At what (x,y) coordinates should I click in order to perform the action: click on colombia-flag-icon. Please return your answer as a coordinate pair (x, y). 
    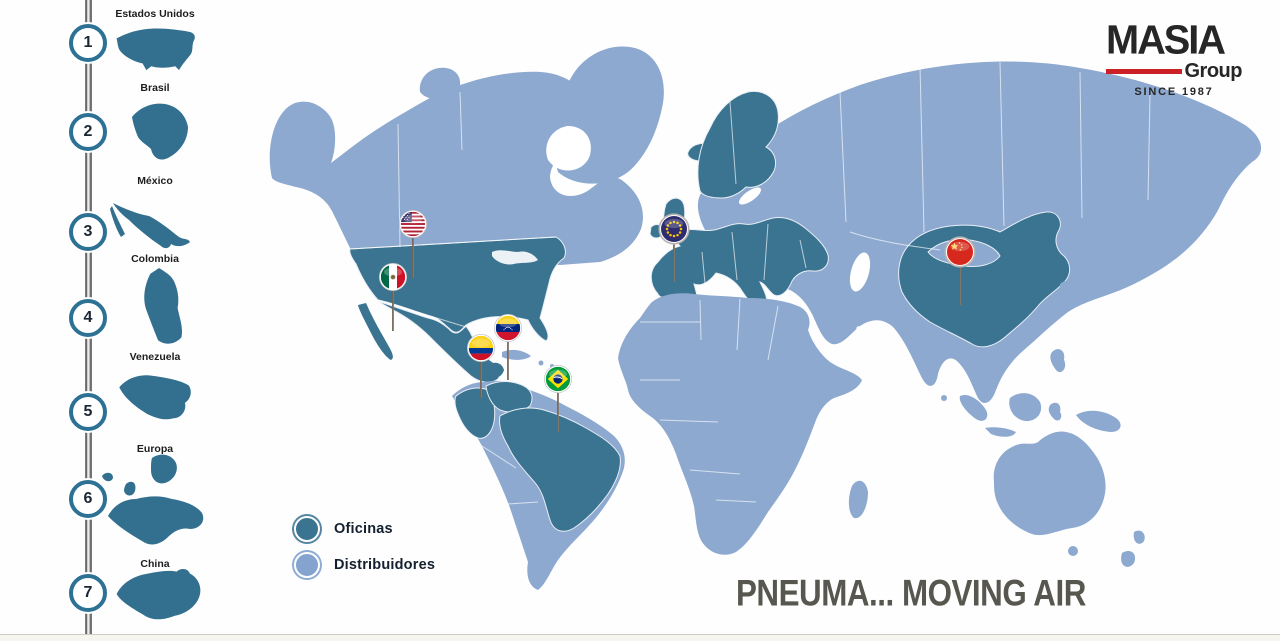
    Looking at the image, I should click on (481, 365).